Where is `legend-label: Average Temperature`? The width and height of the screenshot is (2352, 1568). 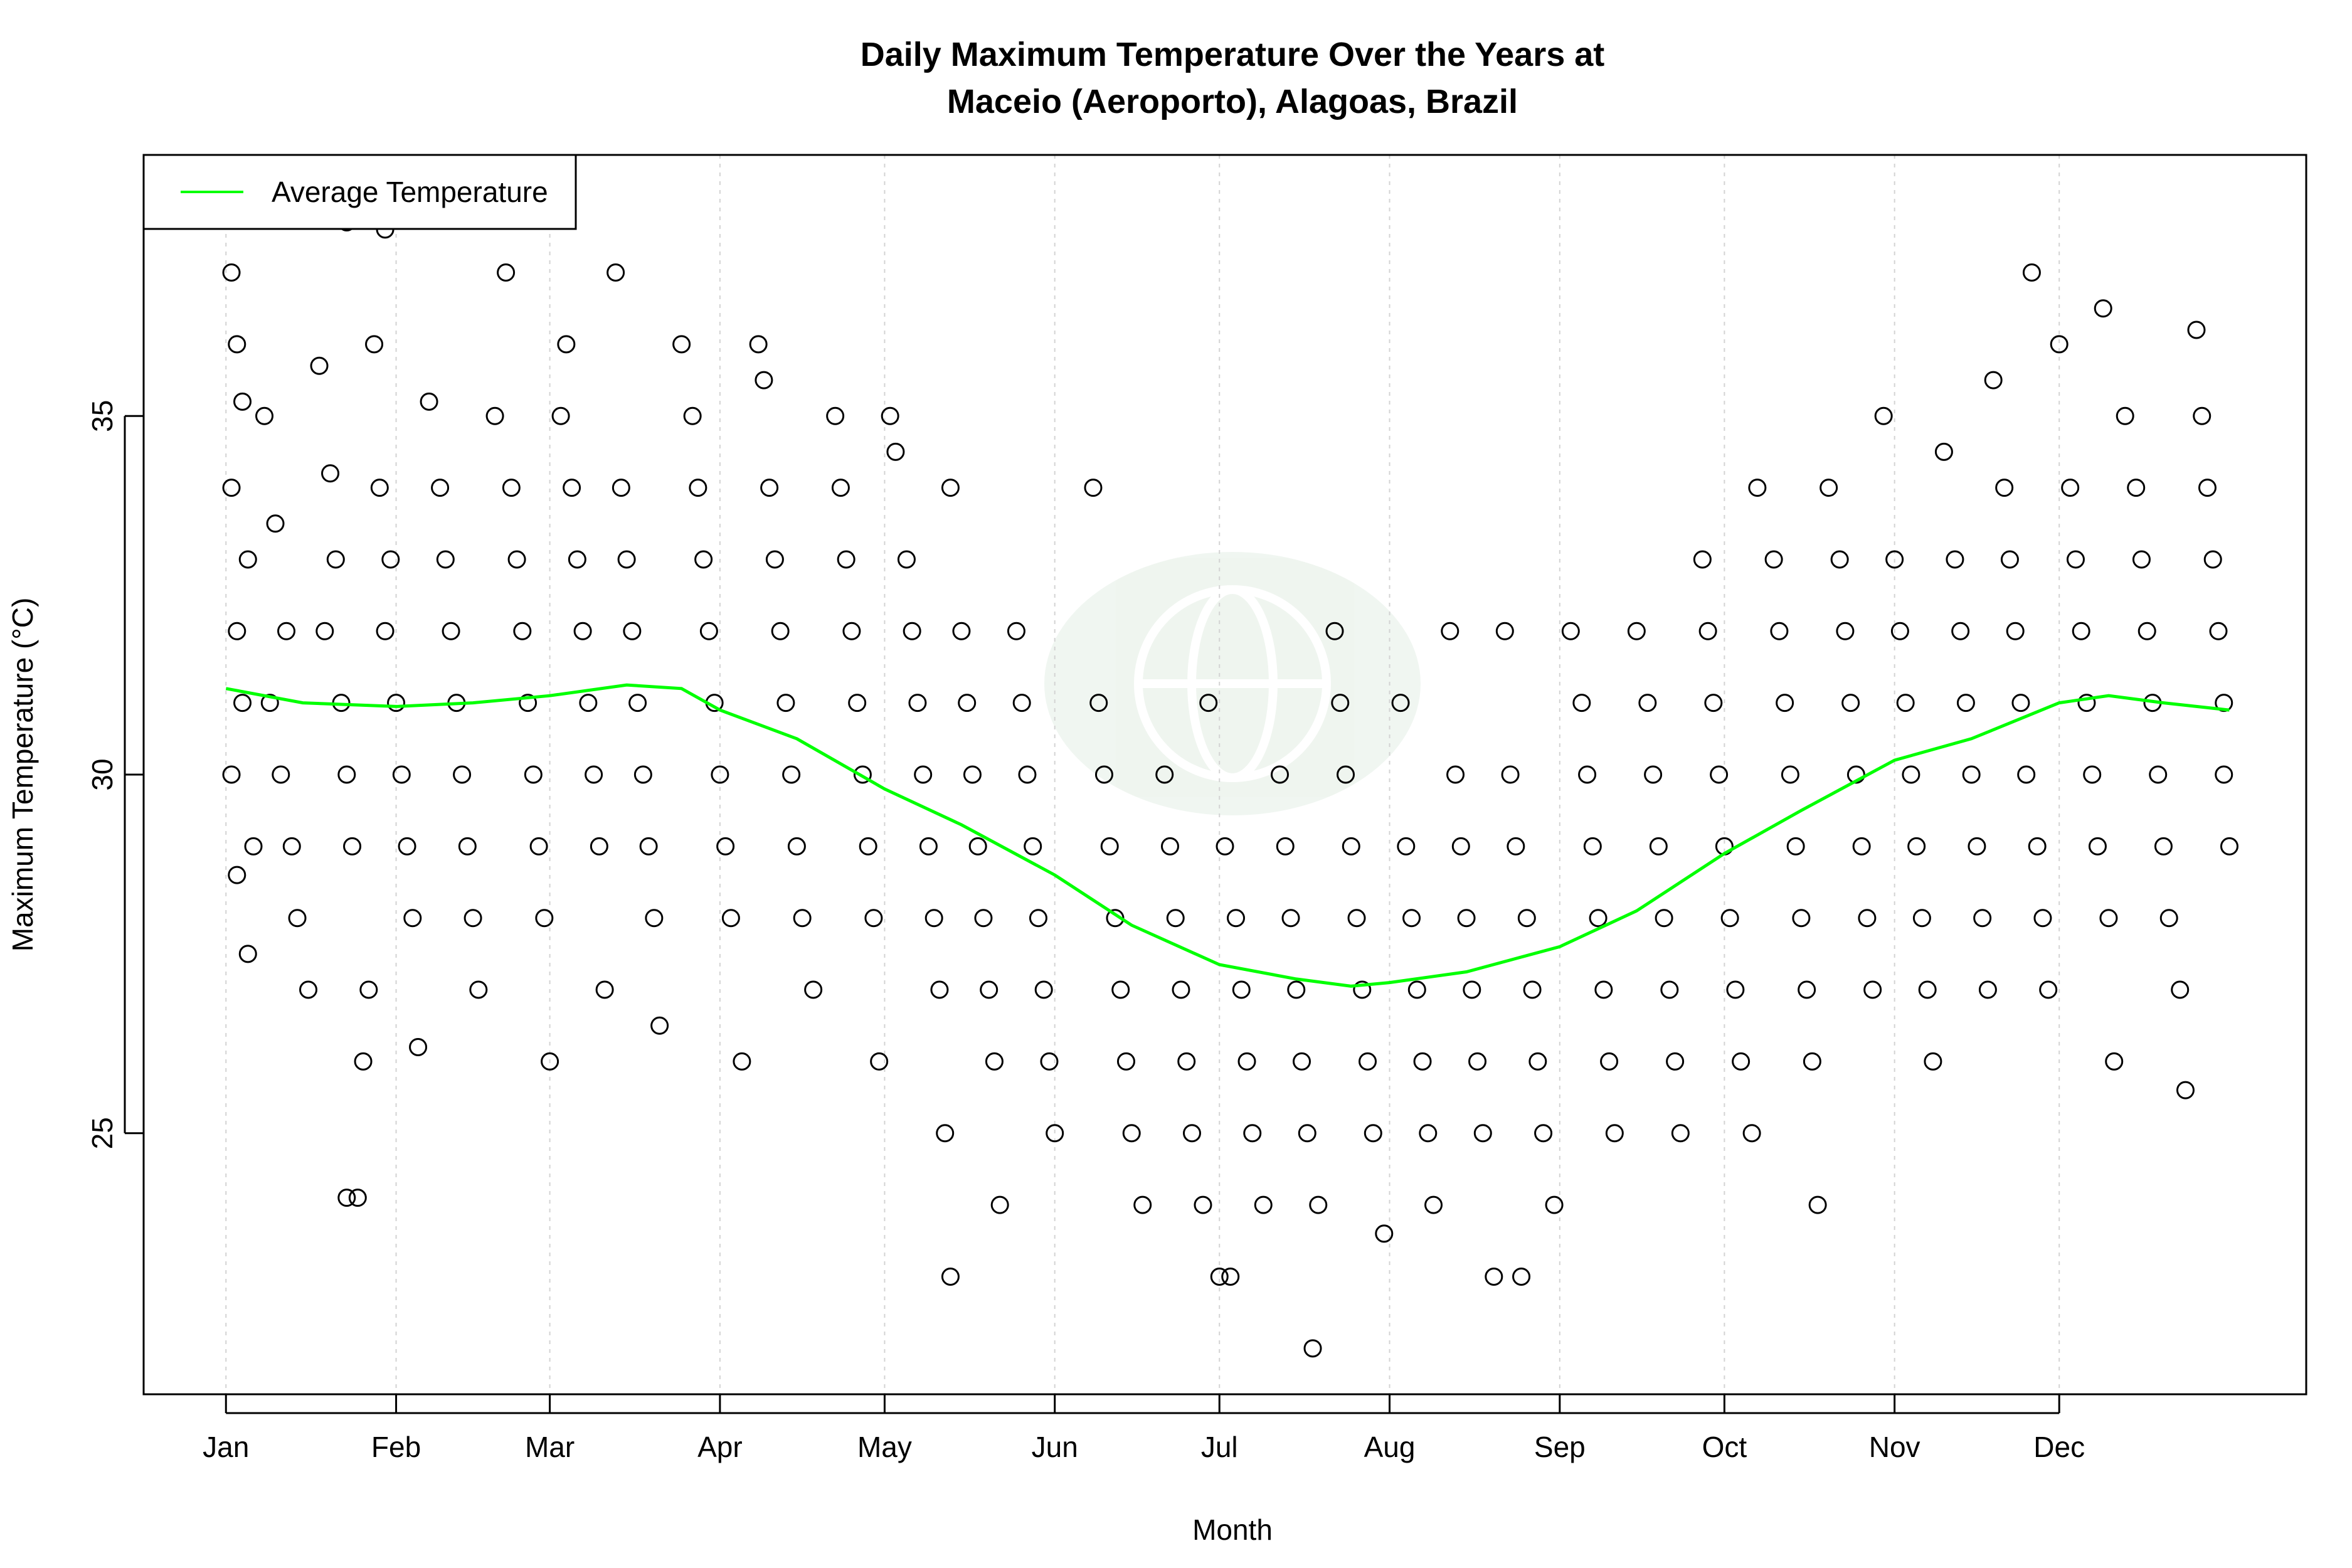
legend-label: Average Temperature is located at coordinates (410, 192).